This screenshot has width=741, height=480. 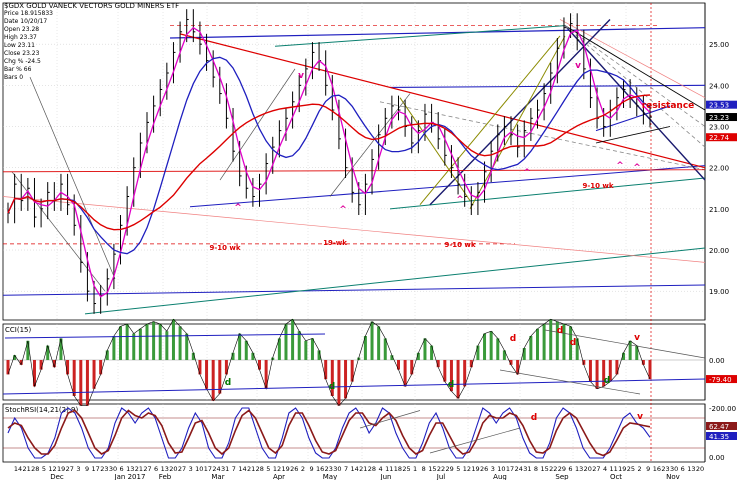 What do you see at coordinates (719, 437) in the screenshot?
I see `stoch-tag-label: 41.35` at bounding box center [719, 437].